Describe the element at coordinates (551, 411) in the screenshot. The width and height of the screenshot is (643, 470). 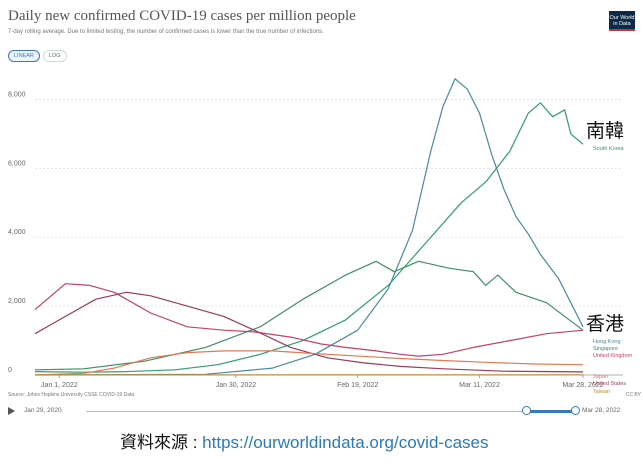
I see `timeline-selected-range` at that location.